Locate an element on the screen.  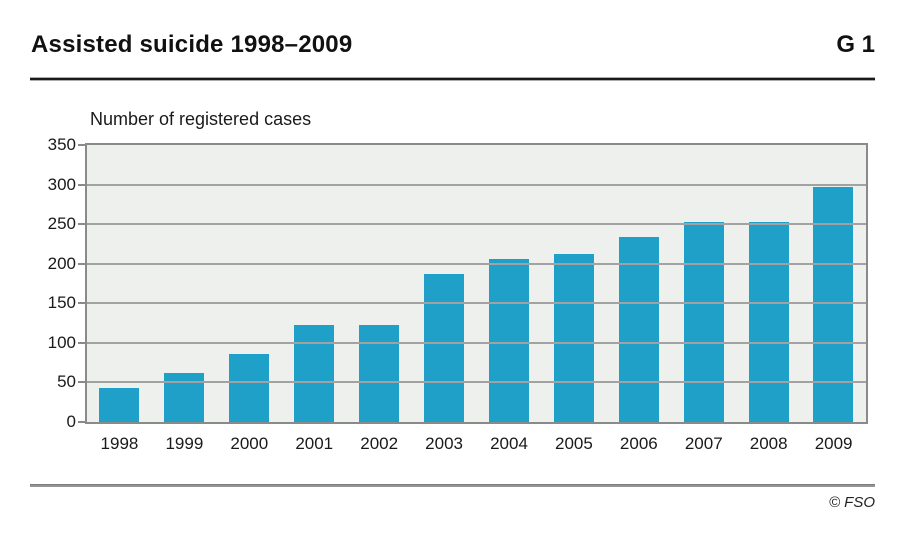
bar-2001 is located at coordinates (314, 373).